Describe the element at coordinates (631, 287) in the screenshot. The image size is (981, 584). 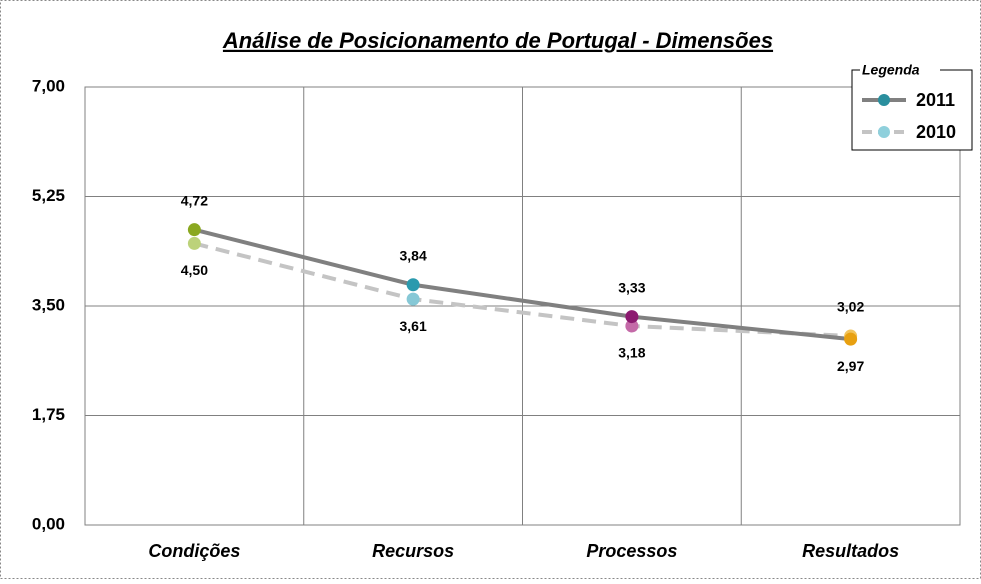
I see `data-label: 3,33` at that location.